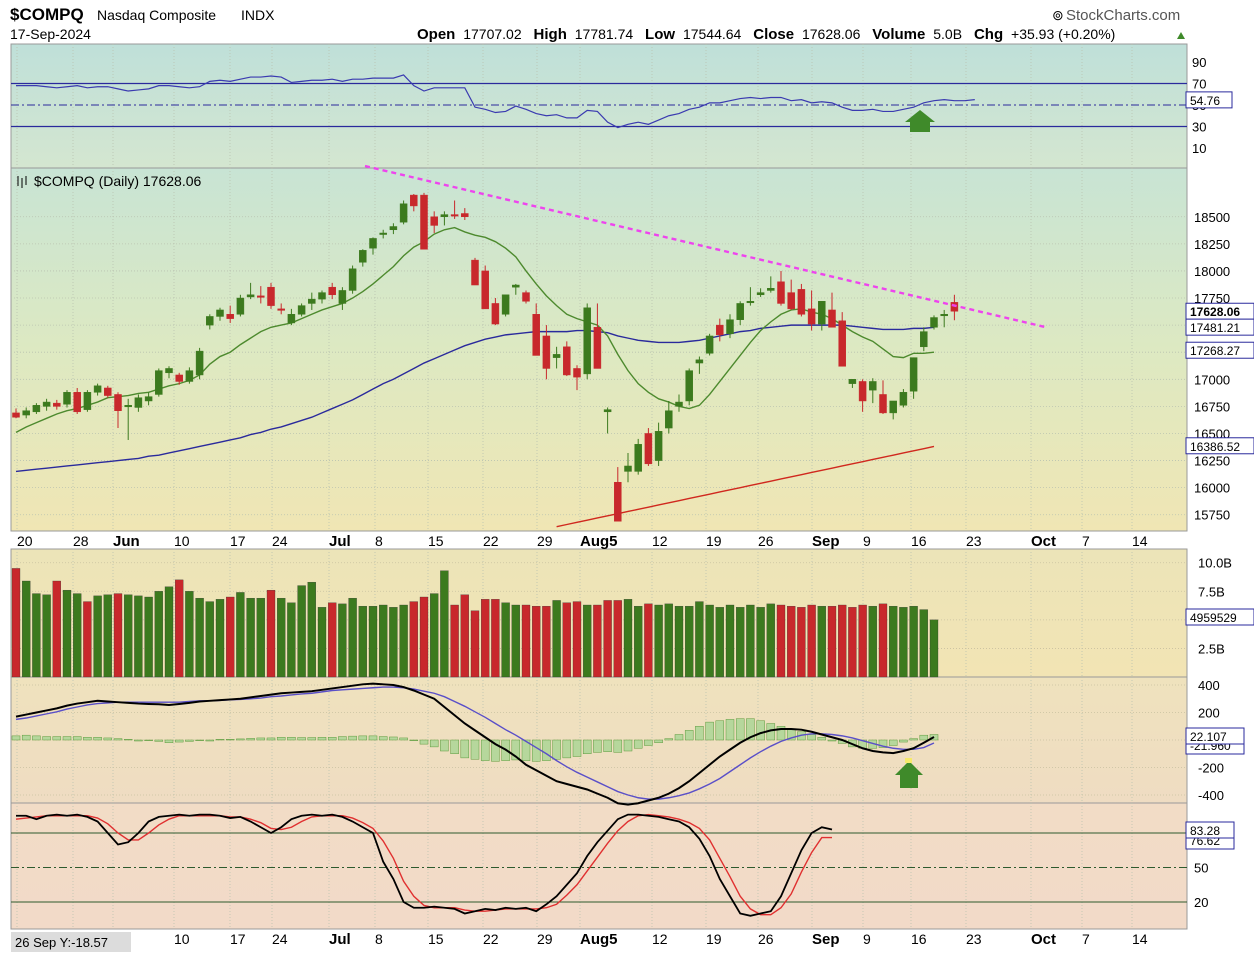 Image resolution: width=1254 pixels, height=954 pixels. What do you see at coordinates (1219, 327) in the screenshot?
I see `price-value-tag` at bounding box center [1219, 327].